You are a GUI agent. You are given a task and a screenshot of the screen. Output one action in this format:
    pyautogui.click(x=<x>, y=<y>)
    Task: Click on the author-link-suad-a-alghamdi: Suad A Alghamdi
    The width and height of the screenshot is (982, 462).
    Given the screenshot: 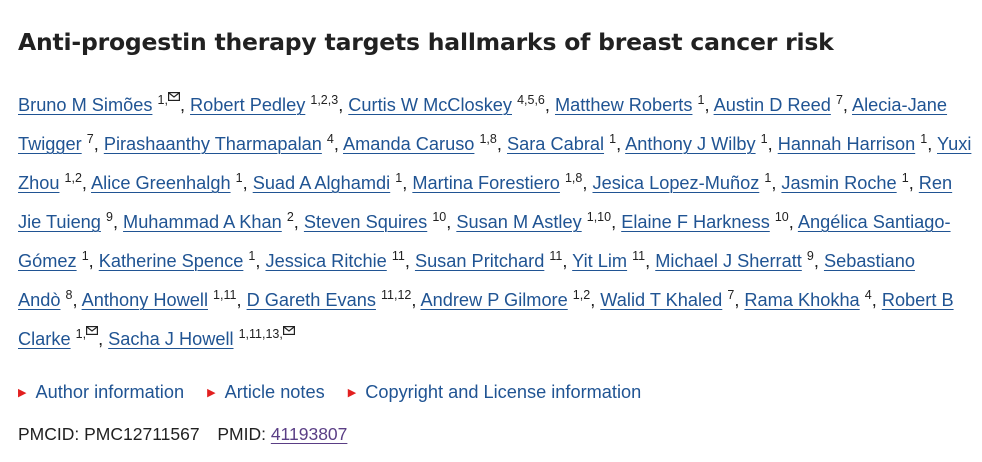 What is the action you would take?
    pyautogui.click(x=321, y=183)
    